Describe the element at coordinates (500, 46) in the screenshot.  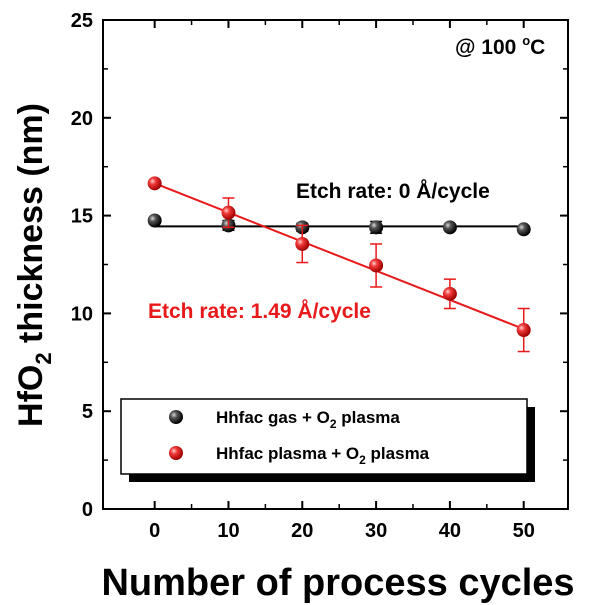
I see `condition-label: @ 100 oC` at that location.